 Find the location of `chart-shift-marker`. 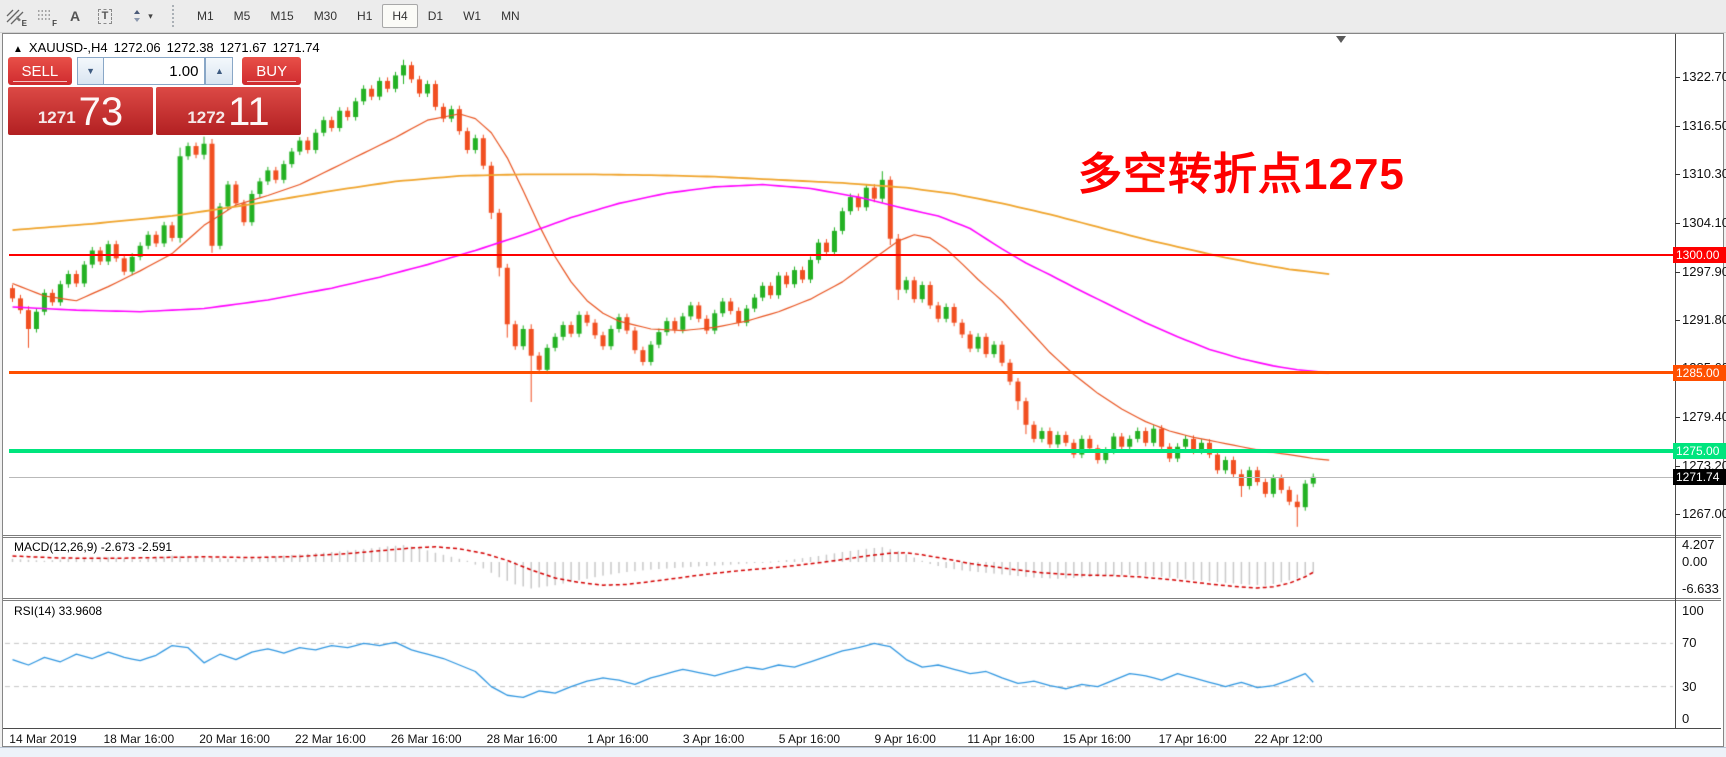

chart-shift-marker is located at coordinates (1341, 39).